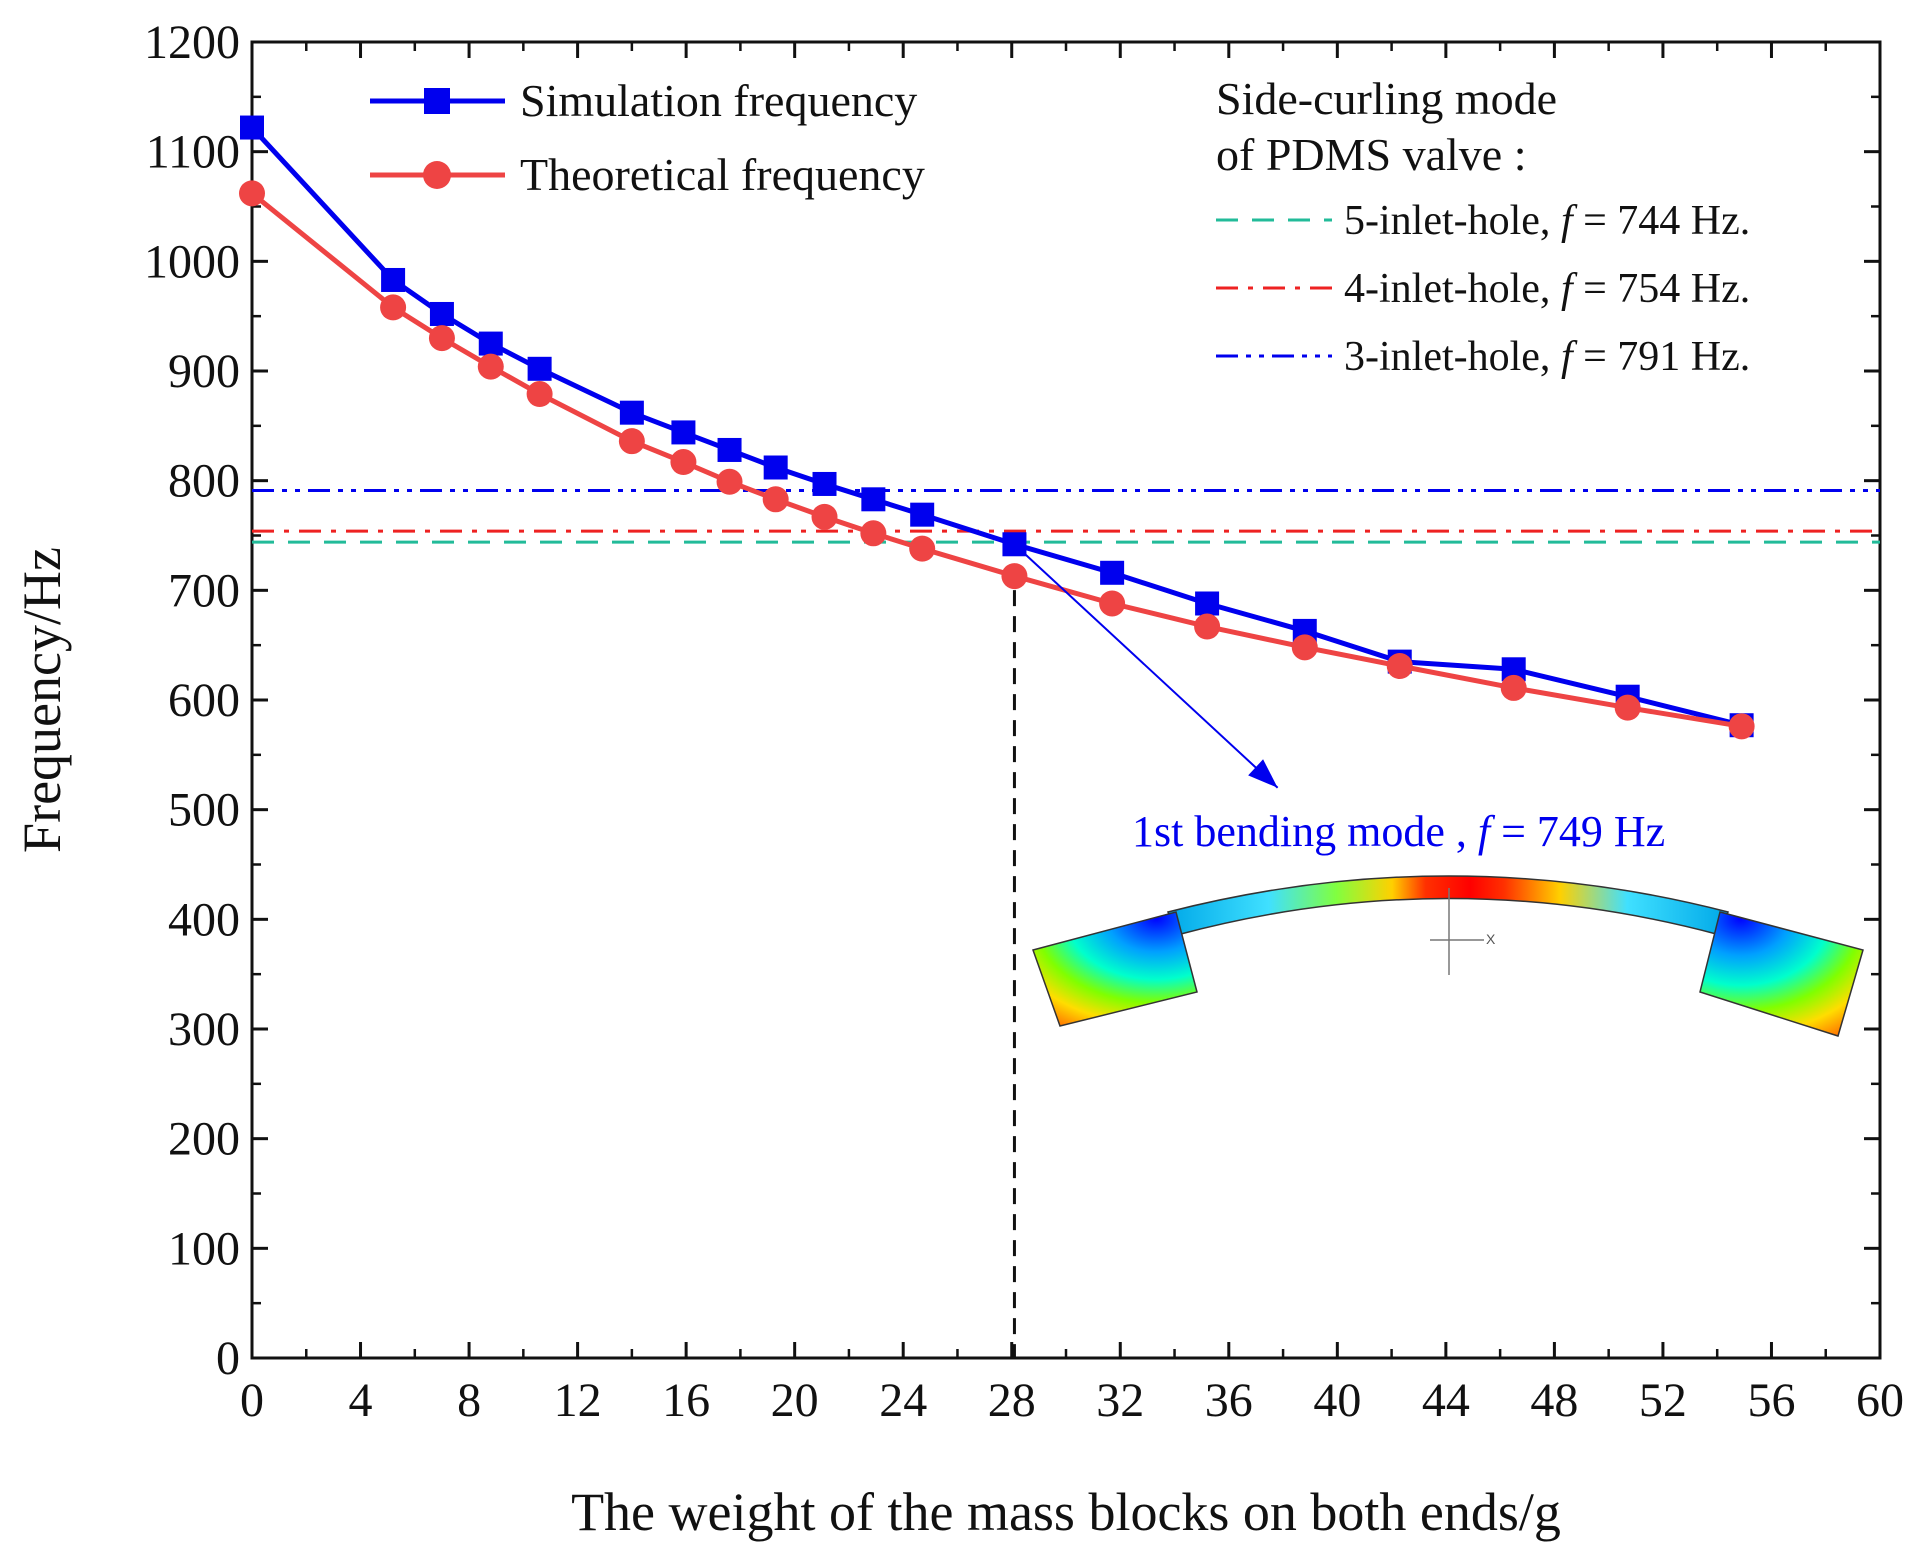 The height and width of the screenshot is (1544, 1924). I want to click on beam-shape, so click(1447, 905).